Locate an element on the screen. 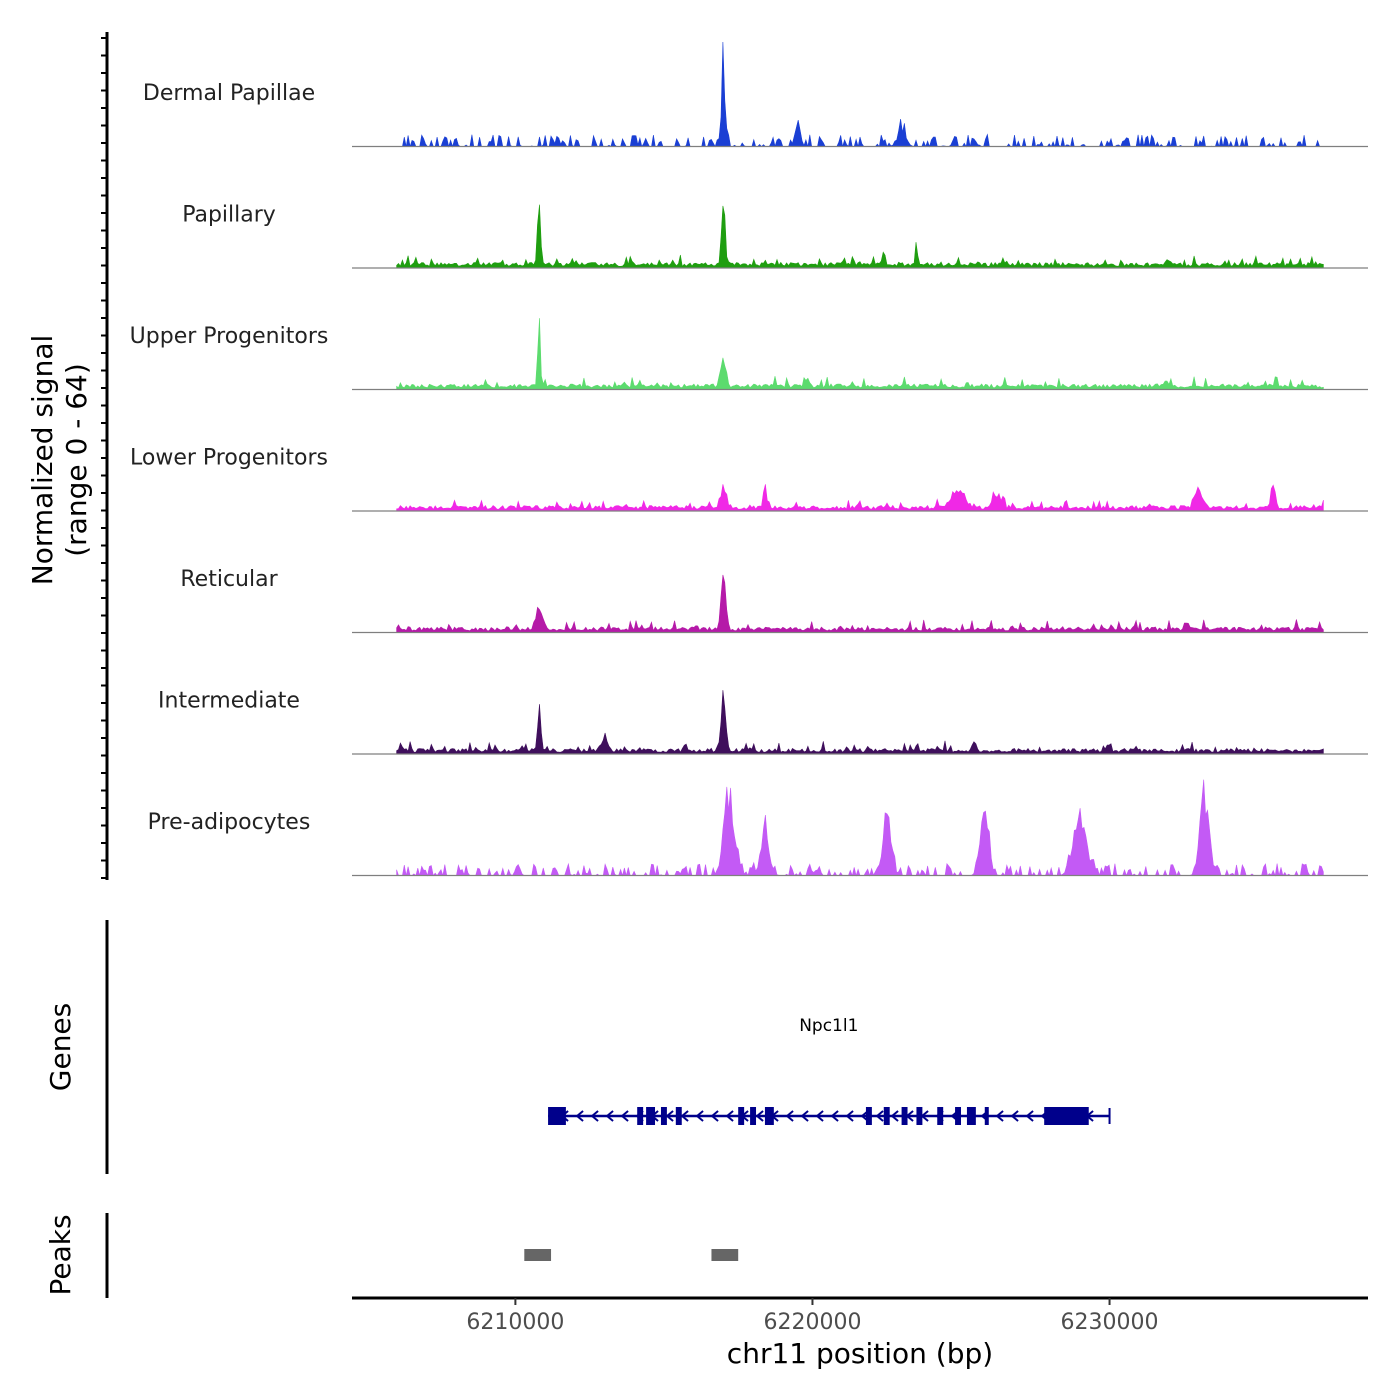 Image resolution: width=1400 pixels, height=1400 pixels. y-axis-title: Normalized signal (range 0 - 64) is located at coordinates (59, 460).